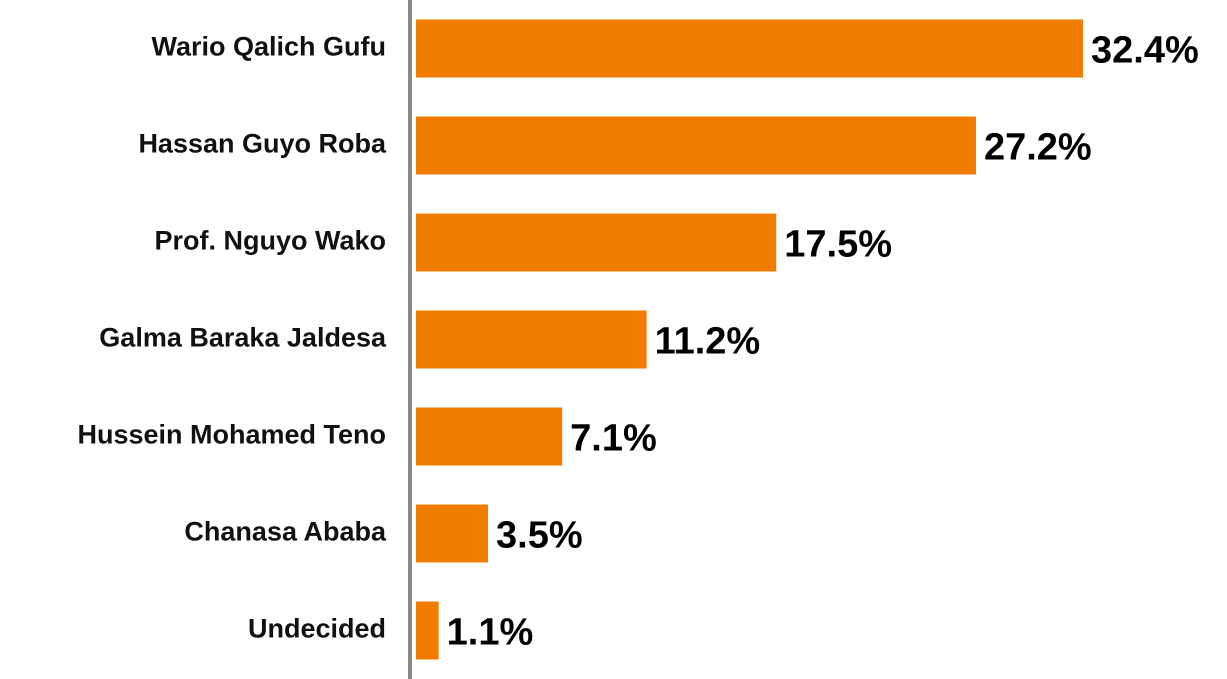  I want to click on data-label: 7.1%, so click(613, 439).